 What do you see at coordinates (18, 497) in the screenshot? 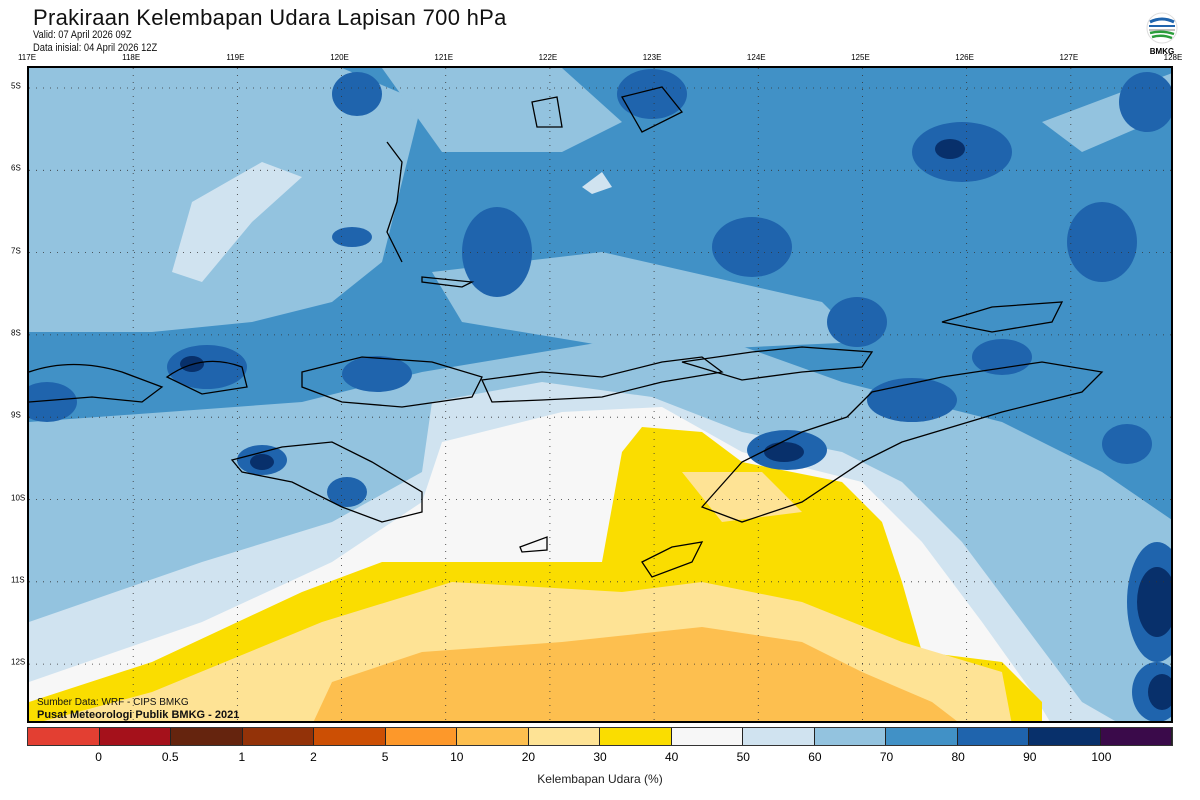
I see `latitude-label: 10S` at bounding box center [18, 497].